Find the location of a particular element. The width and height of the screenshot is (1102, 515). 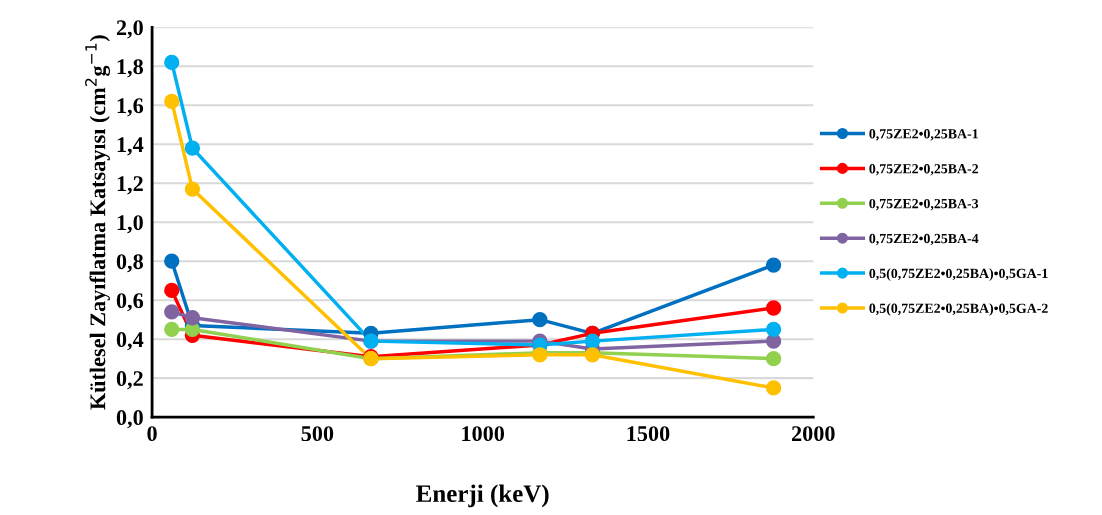

x-tick-label: 2000 is located at coordinates (813, 434).